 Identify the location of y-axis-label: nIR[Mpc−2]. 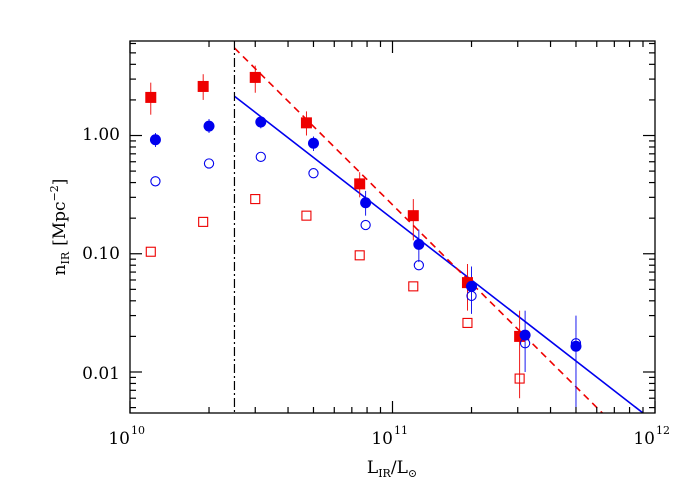
(60, 227).